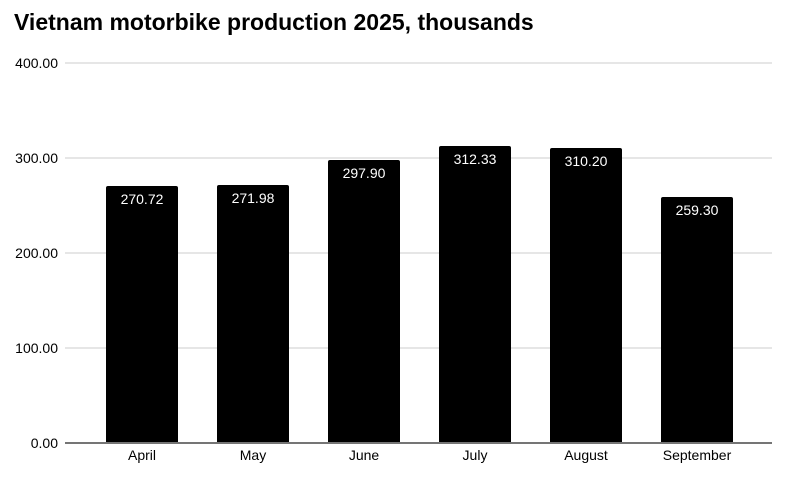 This screenshot has height=487, width=786. Describe the element at coordinates (475, 455) in the screenshot. I see `x-axis-tick-label-july: July` at that location.